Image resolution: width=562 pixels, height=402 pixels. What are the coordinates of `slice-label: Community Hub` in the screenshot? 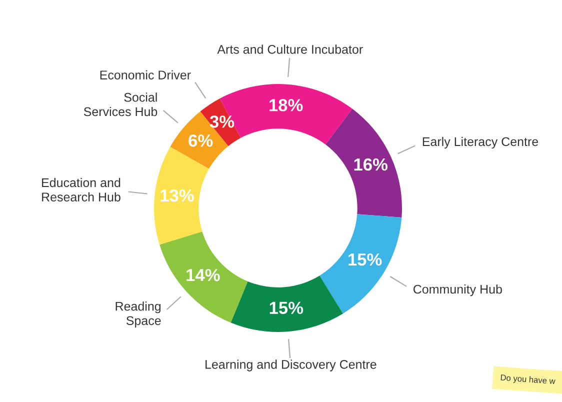 It's located at (457, 290).